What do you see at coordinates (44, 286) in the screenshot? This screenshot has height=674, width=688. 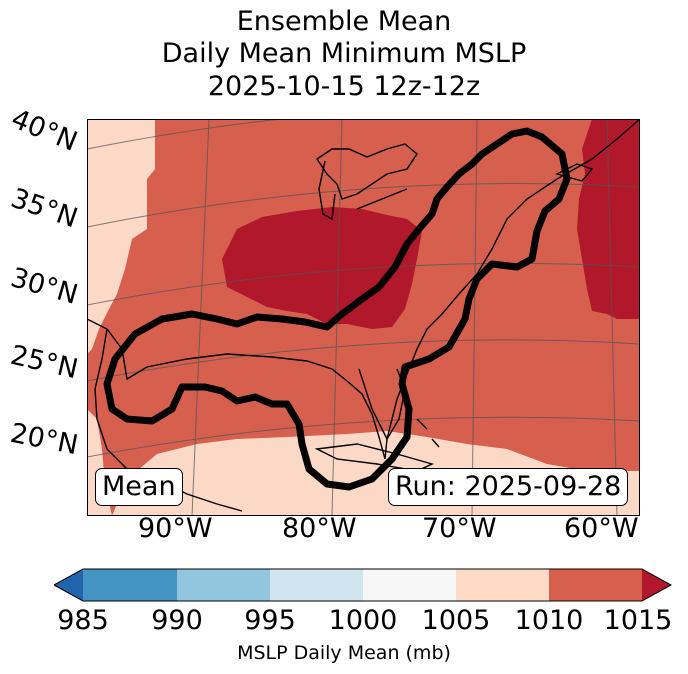 I see `lat-label-30n: 30°N` at bounding box center [44, 286].